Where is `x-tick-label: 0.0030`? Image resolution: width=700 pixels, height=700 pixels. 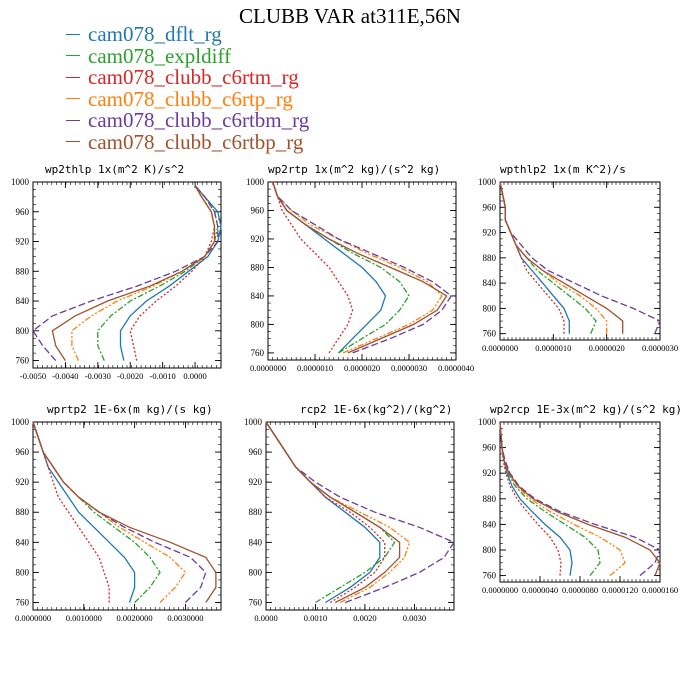 x-tick-label: 0.0030 is located at coordinates (414, 618).